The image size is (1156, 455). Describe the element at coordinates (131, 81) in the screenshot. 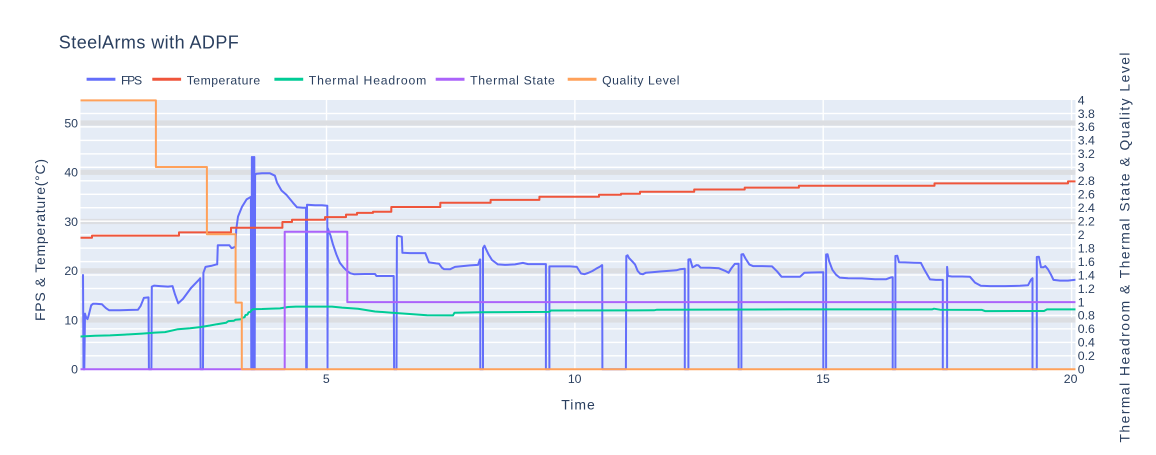

I see `svg-text: FPS` at that location.